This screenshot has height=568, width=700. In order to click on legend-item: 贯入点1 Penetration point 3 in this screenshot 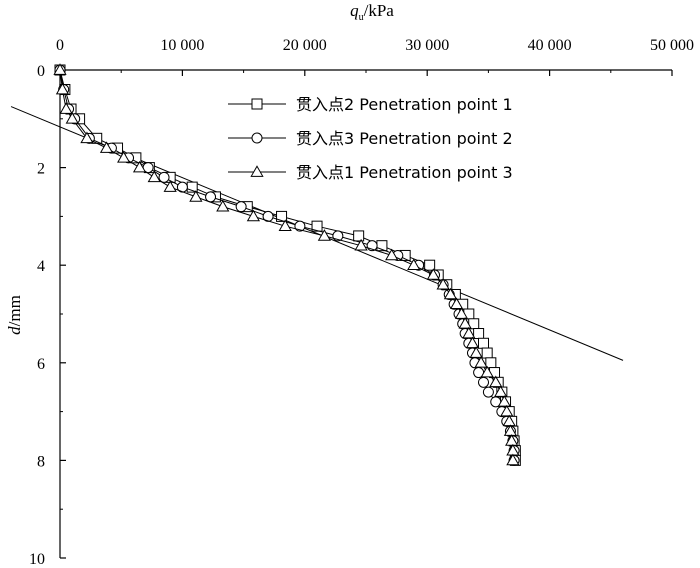, I will do `click(370, 172)`.